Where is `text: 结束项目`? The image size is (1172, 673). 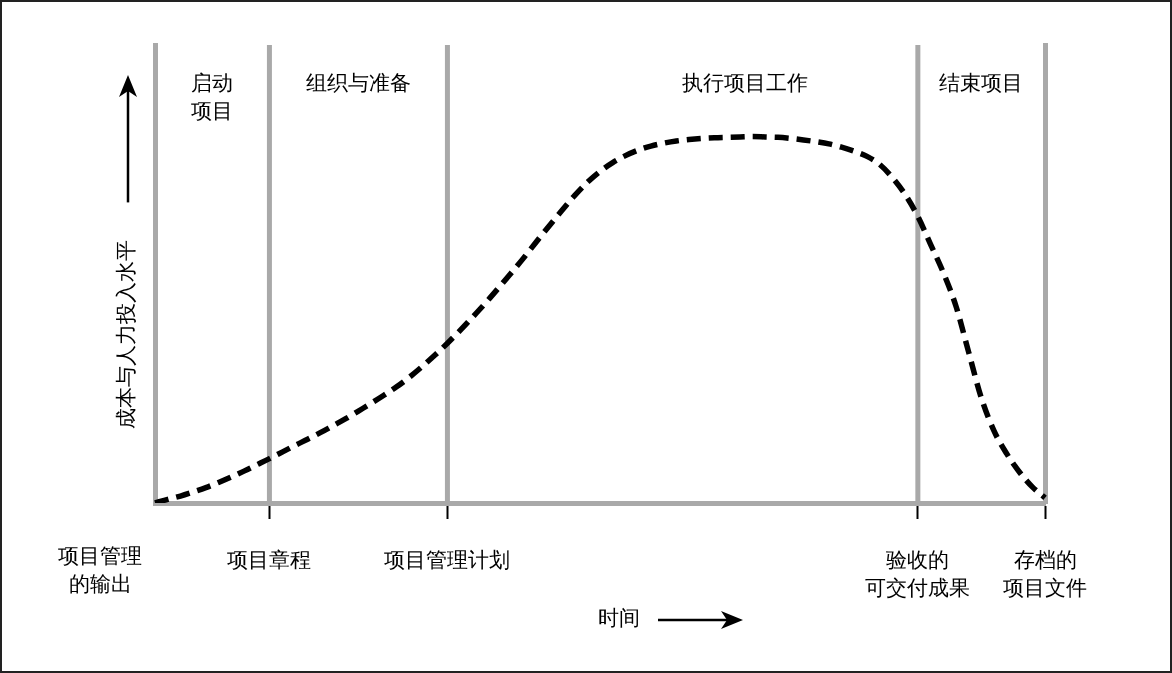
text: 结束项目 is located at coordinates (981, 83).